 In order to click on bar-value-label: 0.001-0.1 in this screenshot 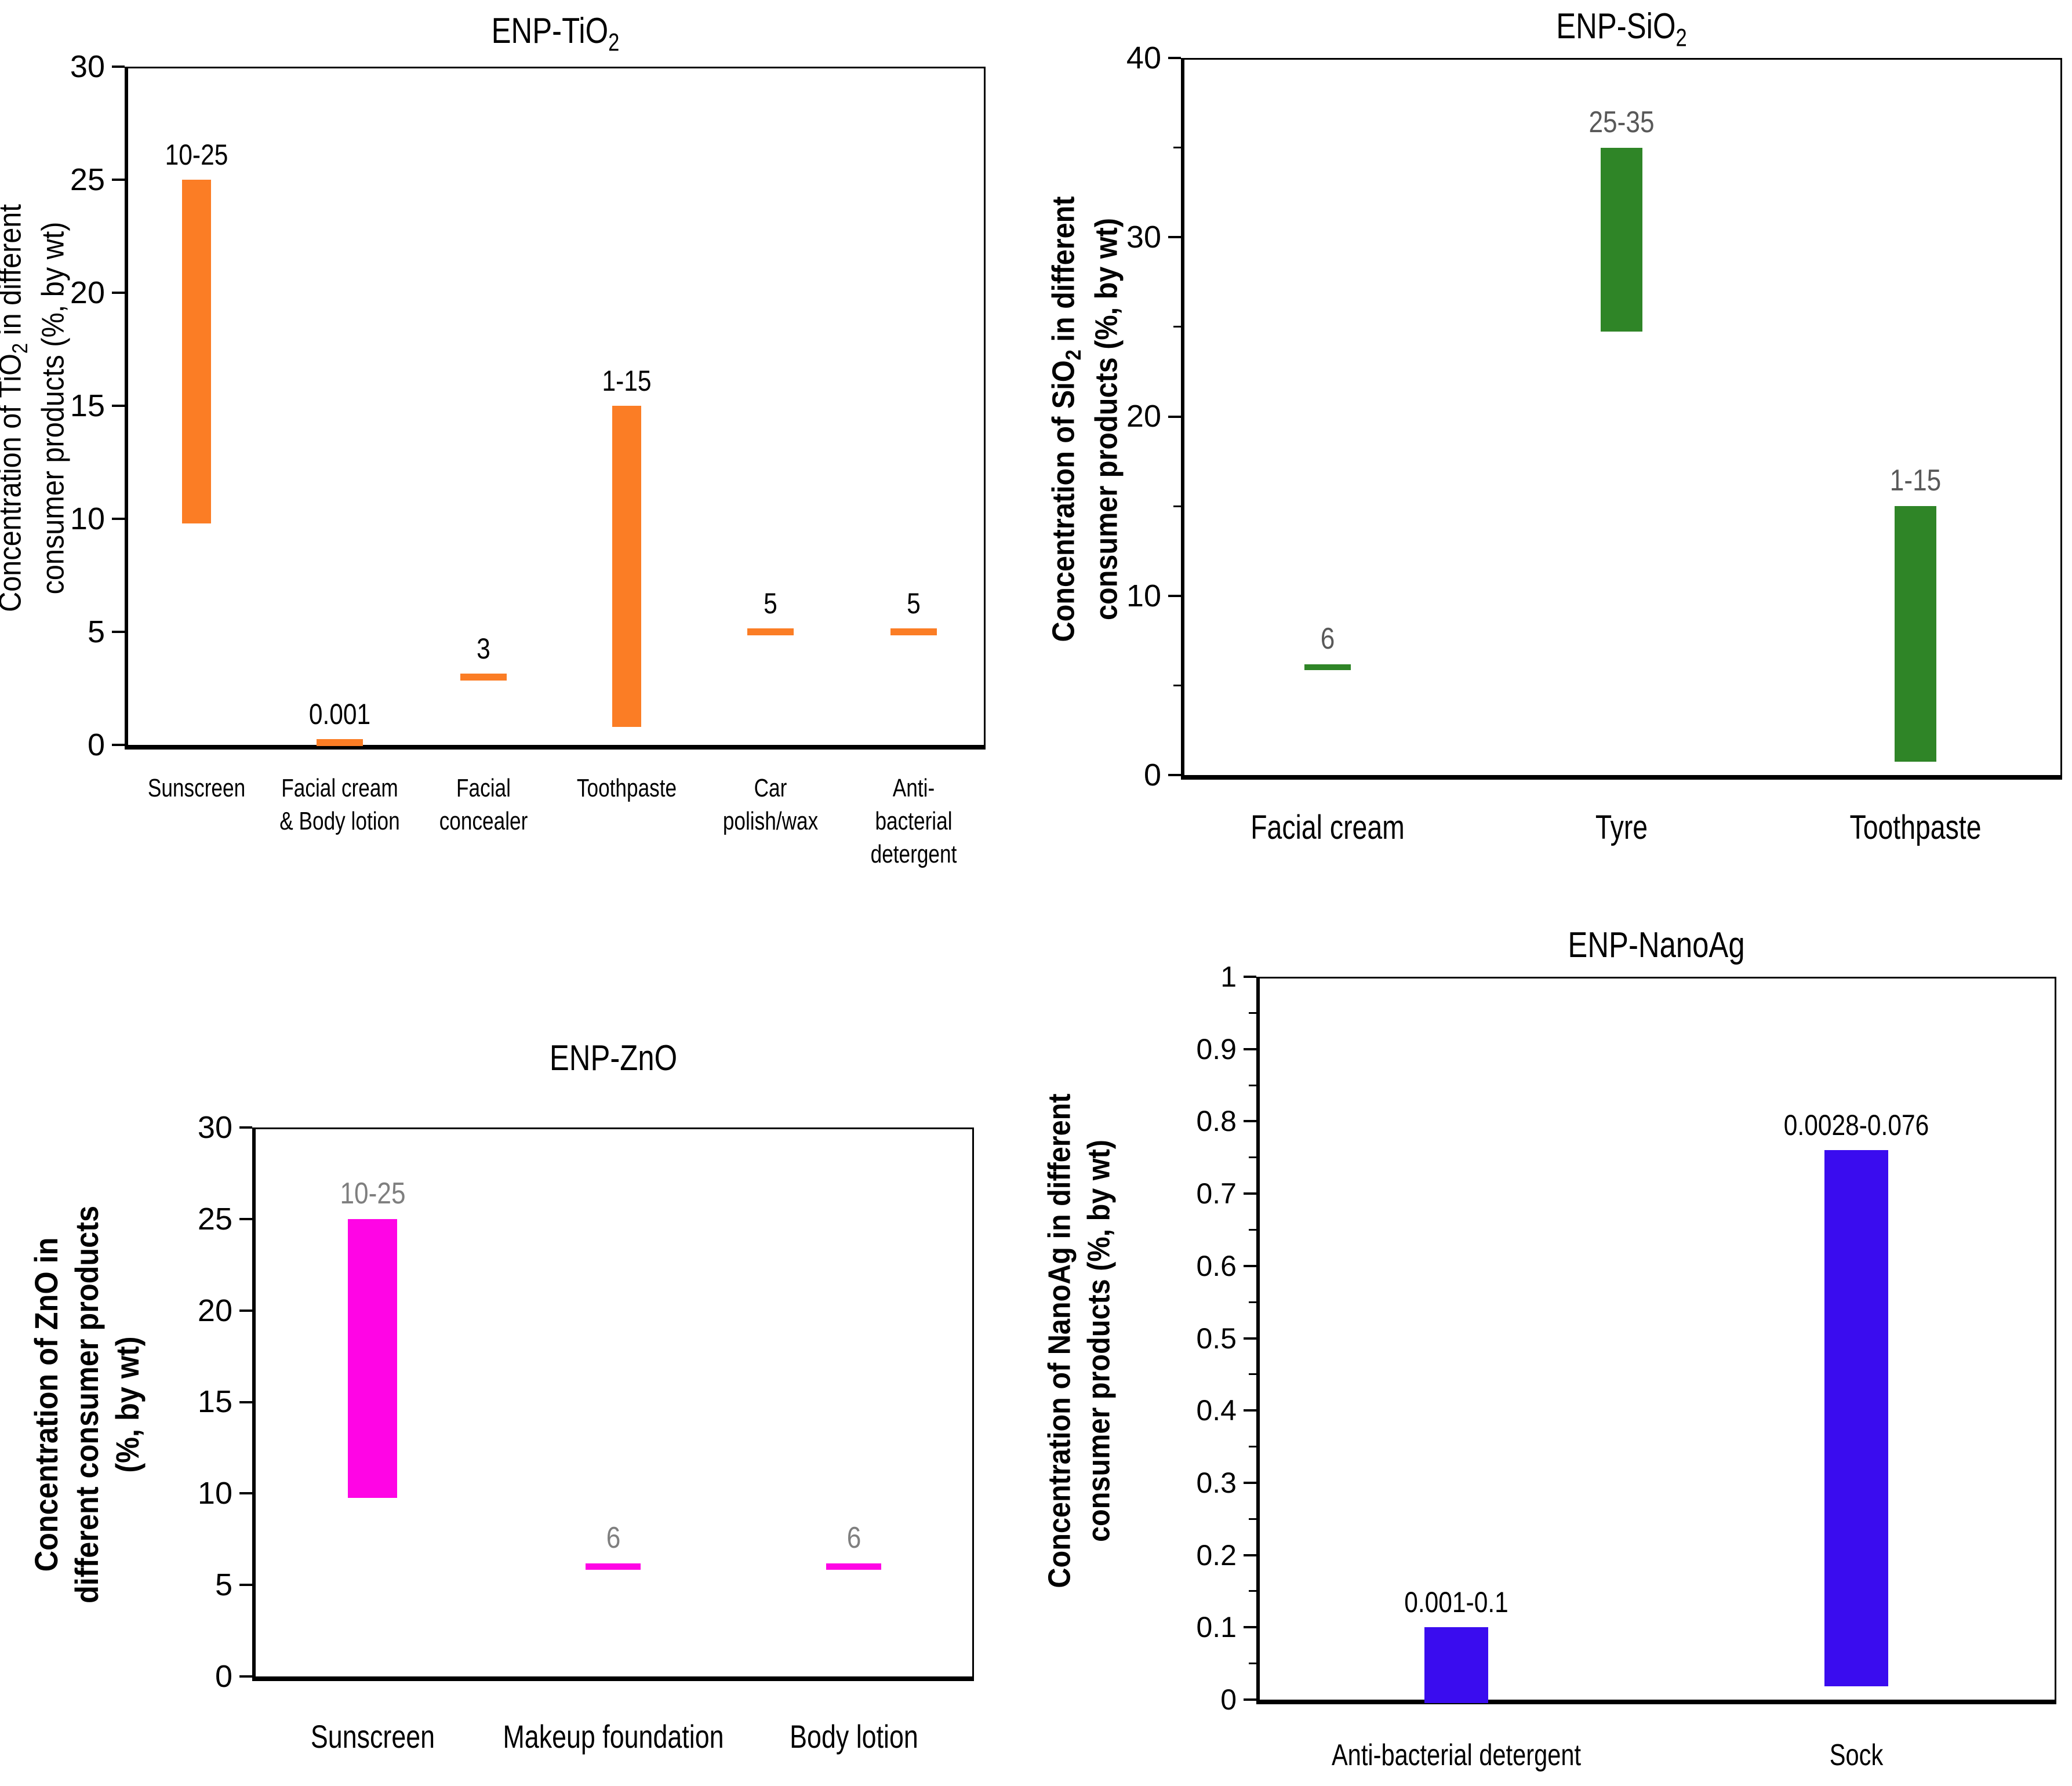, I will do `click(1456, 1602)`.